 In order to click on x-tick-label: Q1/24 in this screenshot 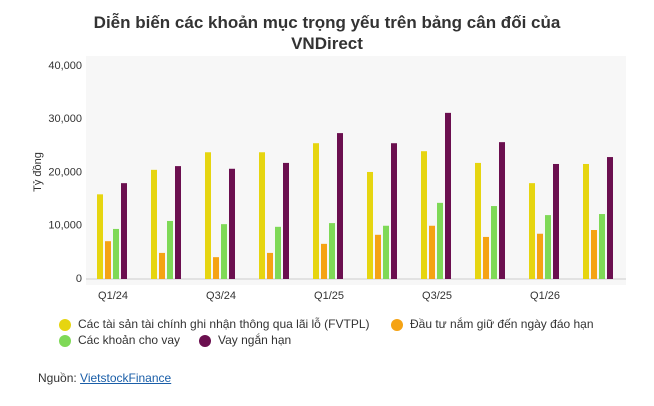, I will do `click(113, 296)`.